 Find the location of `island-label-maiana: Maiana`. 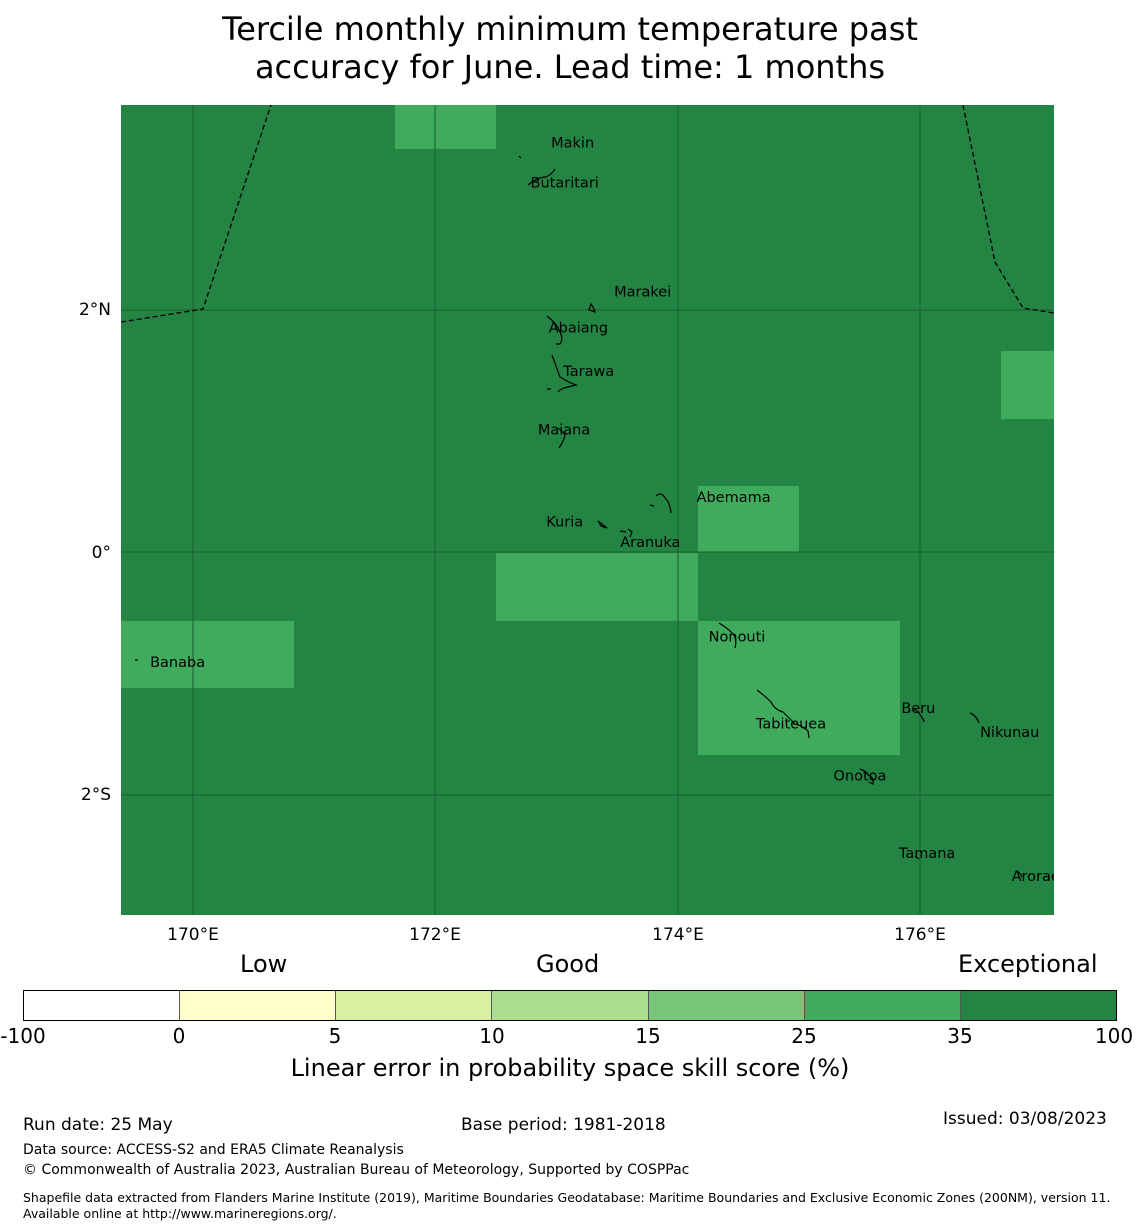

island-label-maiana: Maiana is located at coordinates (564, 430).